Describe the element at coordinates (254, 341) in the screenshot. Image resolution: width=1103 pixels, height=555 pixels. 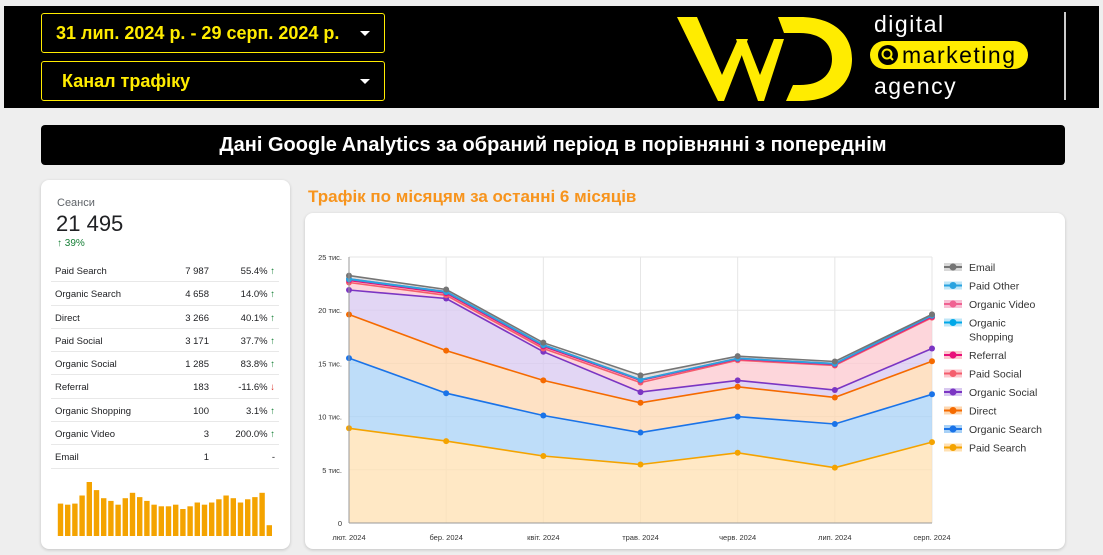
I see `channel-change-value: 37.7%` at that location.